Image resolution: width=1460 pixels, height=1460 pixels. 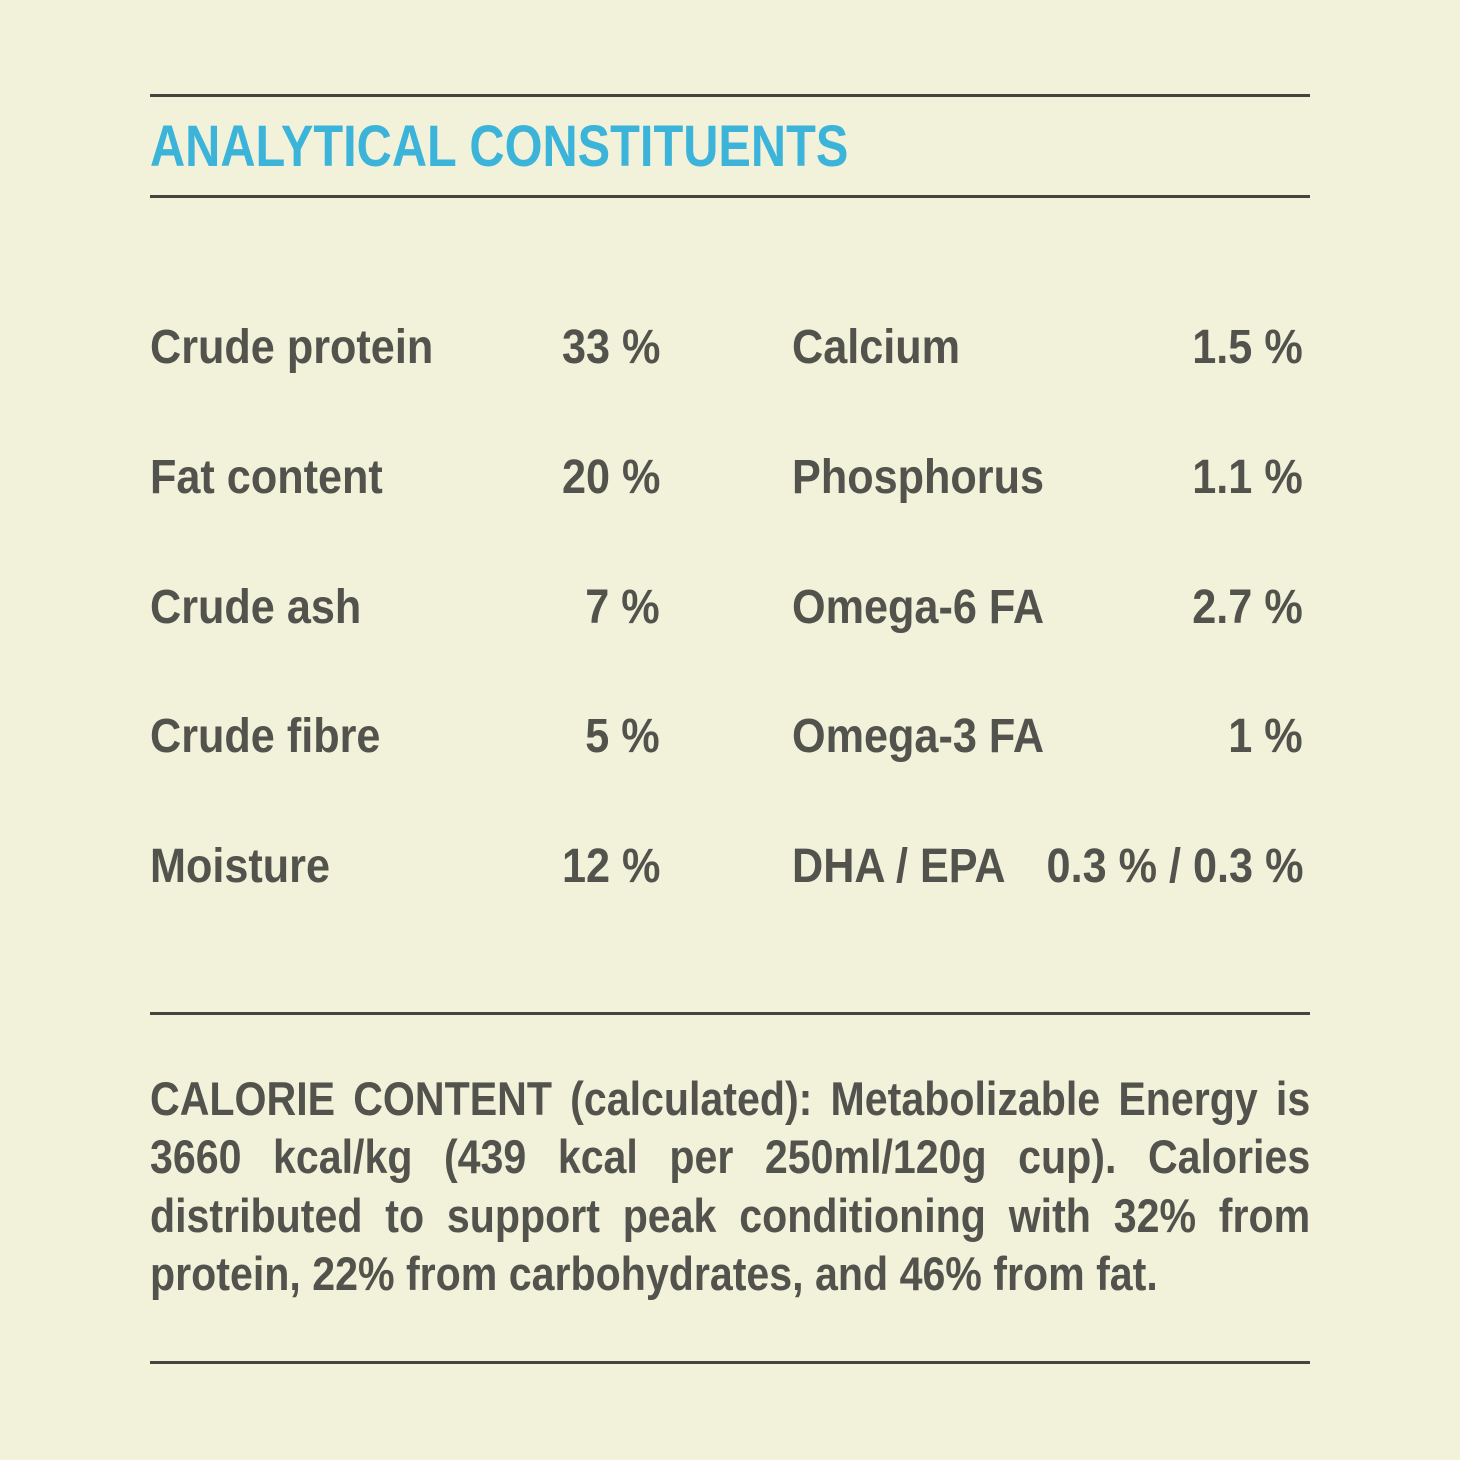 What do you see at coordinates (256, 607) in the screenshot?
I see `nutrient-label: Crude ash` at bounding box center [256, 607].